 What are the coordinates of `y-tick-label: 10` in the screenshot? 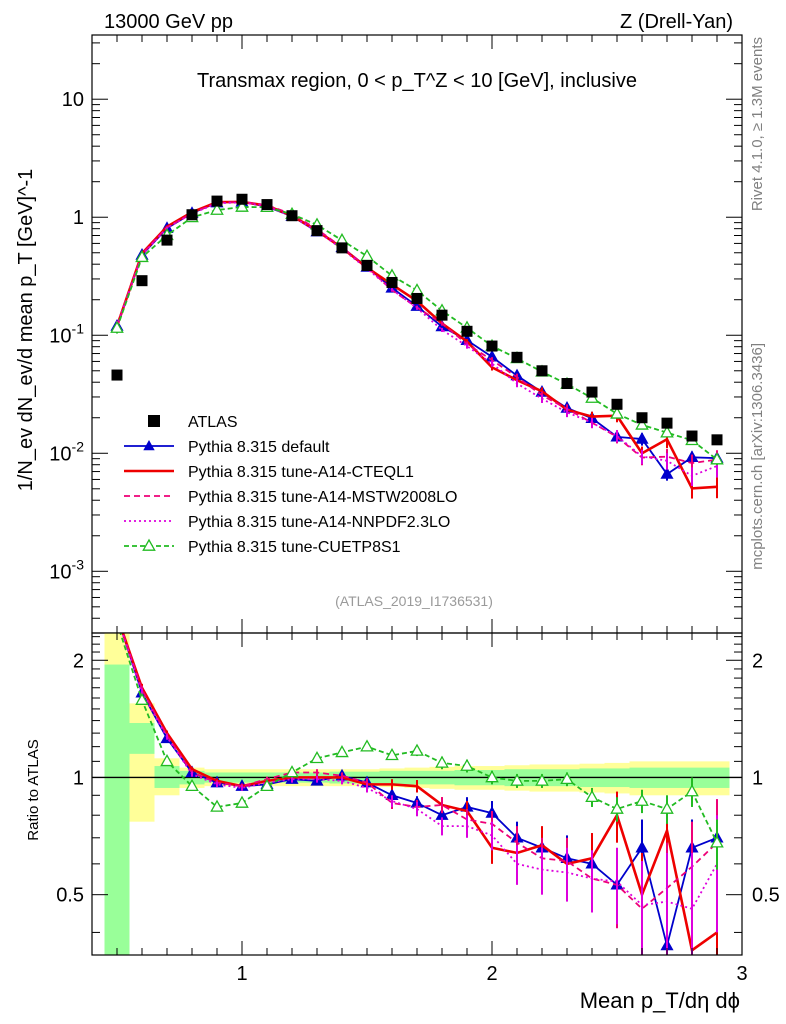 It's located at (73, 100).